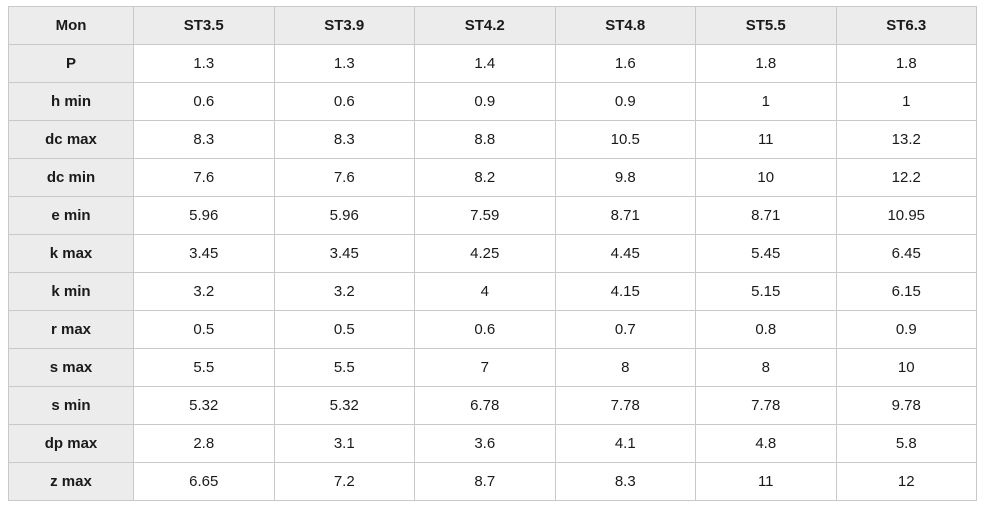 The image size is (989, 508). I want to click on value-cell: 13.2, so click(906, 139).